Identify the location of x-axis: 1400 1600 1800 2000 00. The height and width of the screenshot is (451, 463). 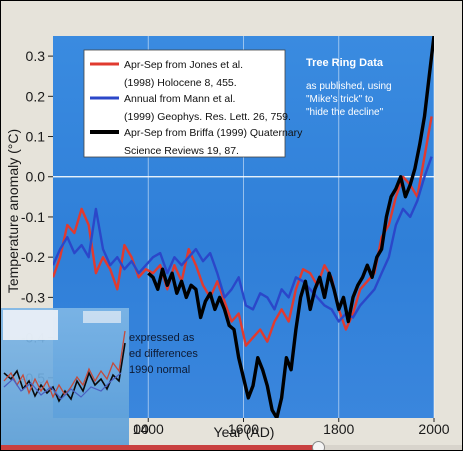
(291, 427).